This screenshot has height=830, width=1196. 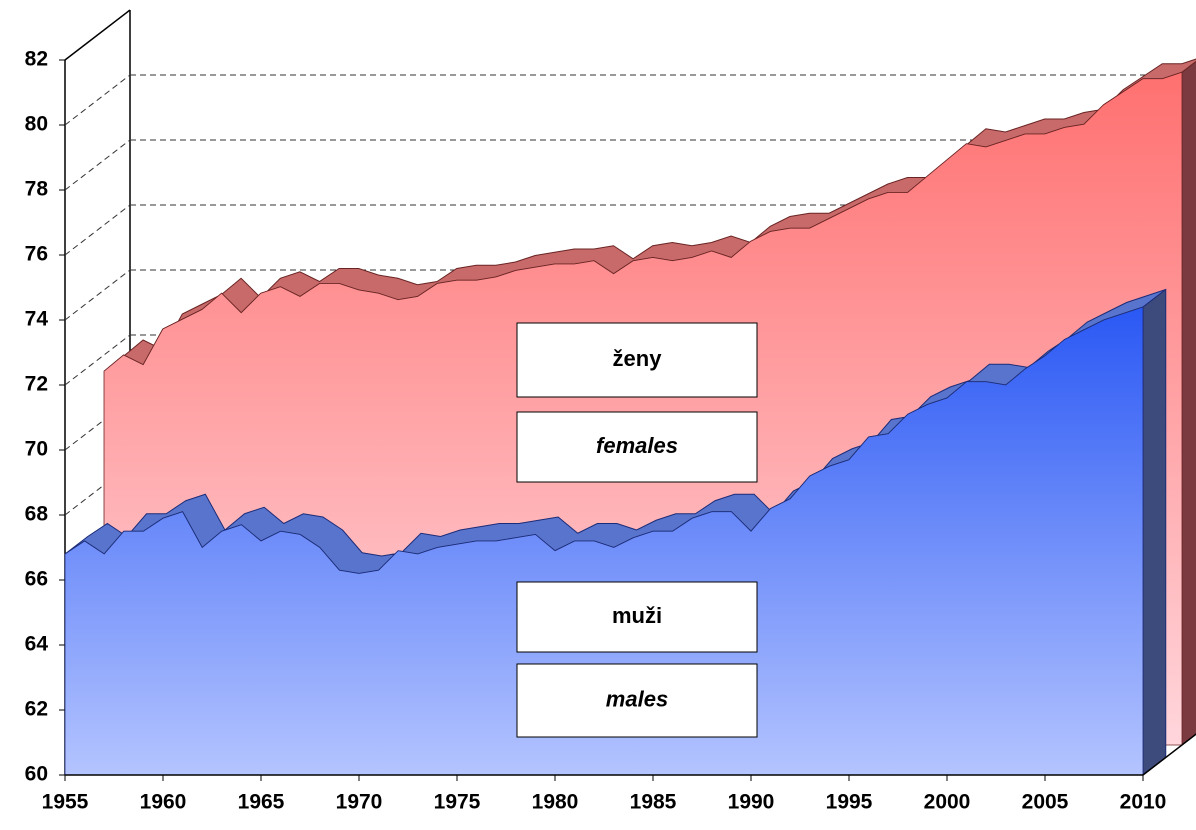 I want to click on y-tick-label: 72, so click(x=36, y=384).